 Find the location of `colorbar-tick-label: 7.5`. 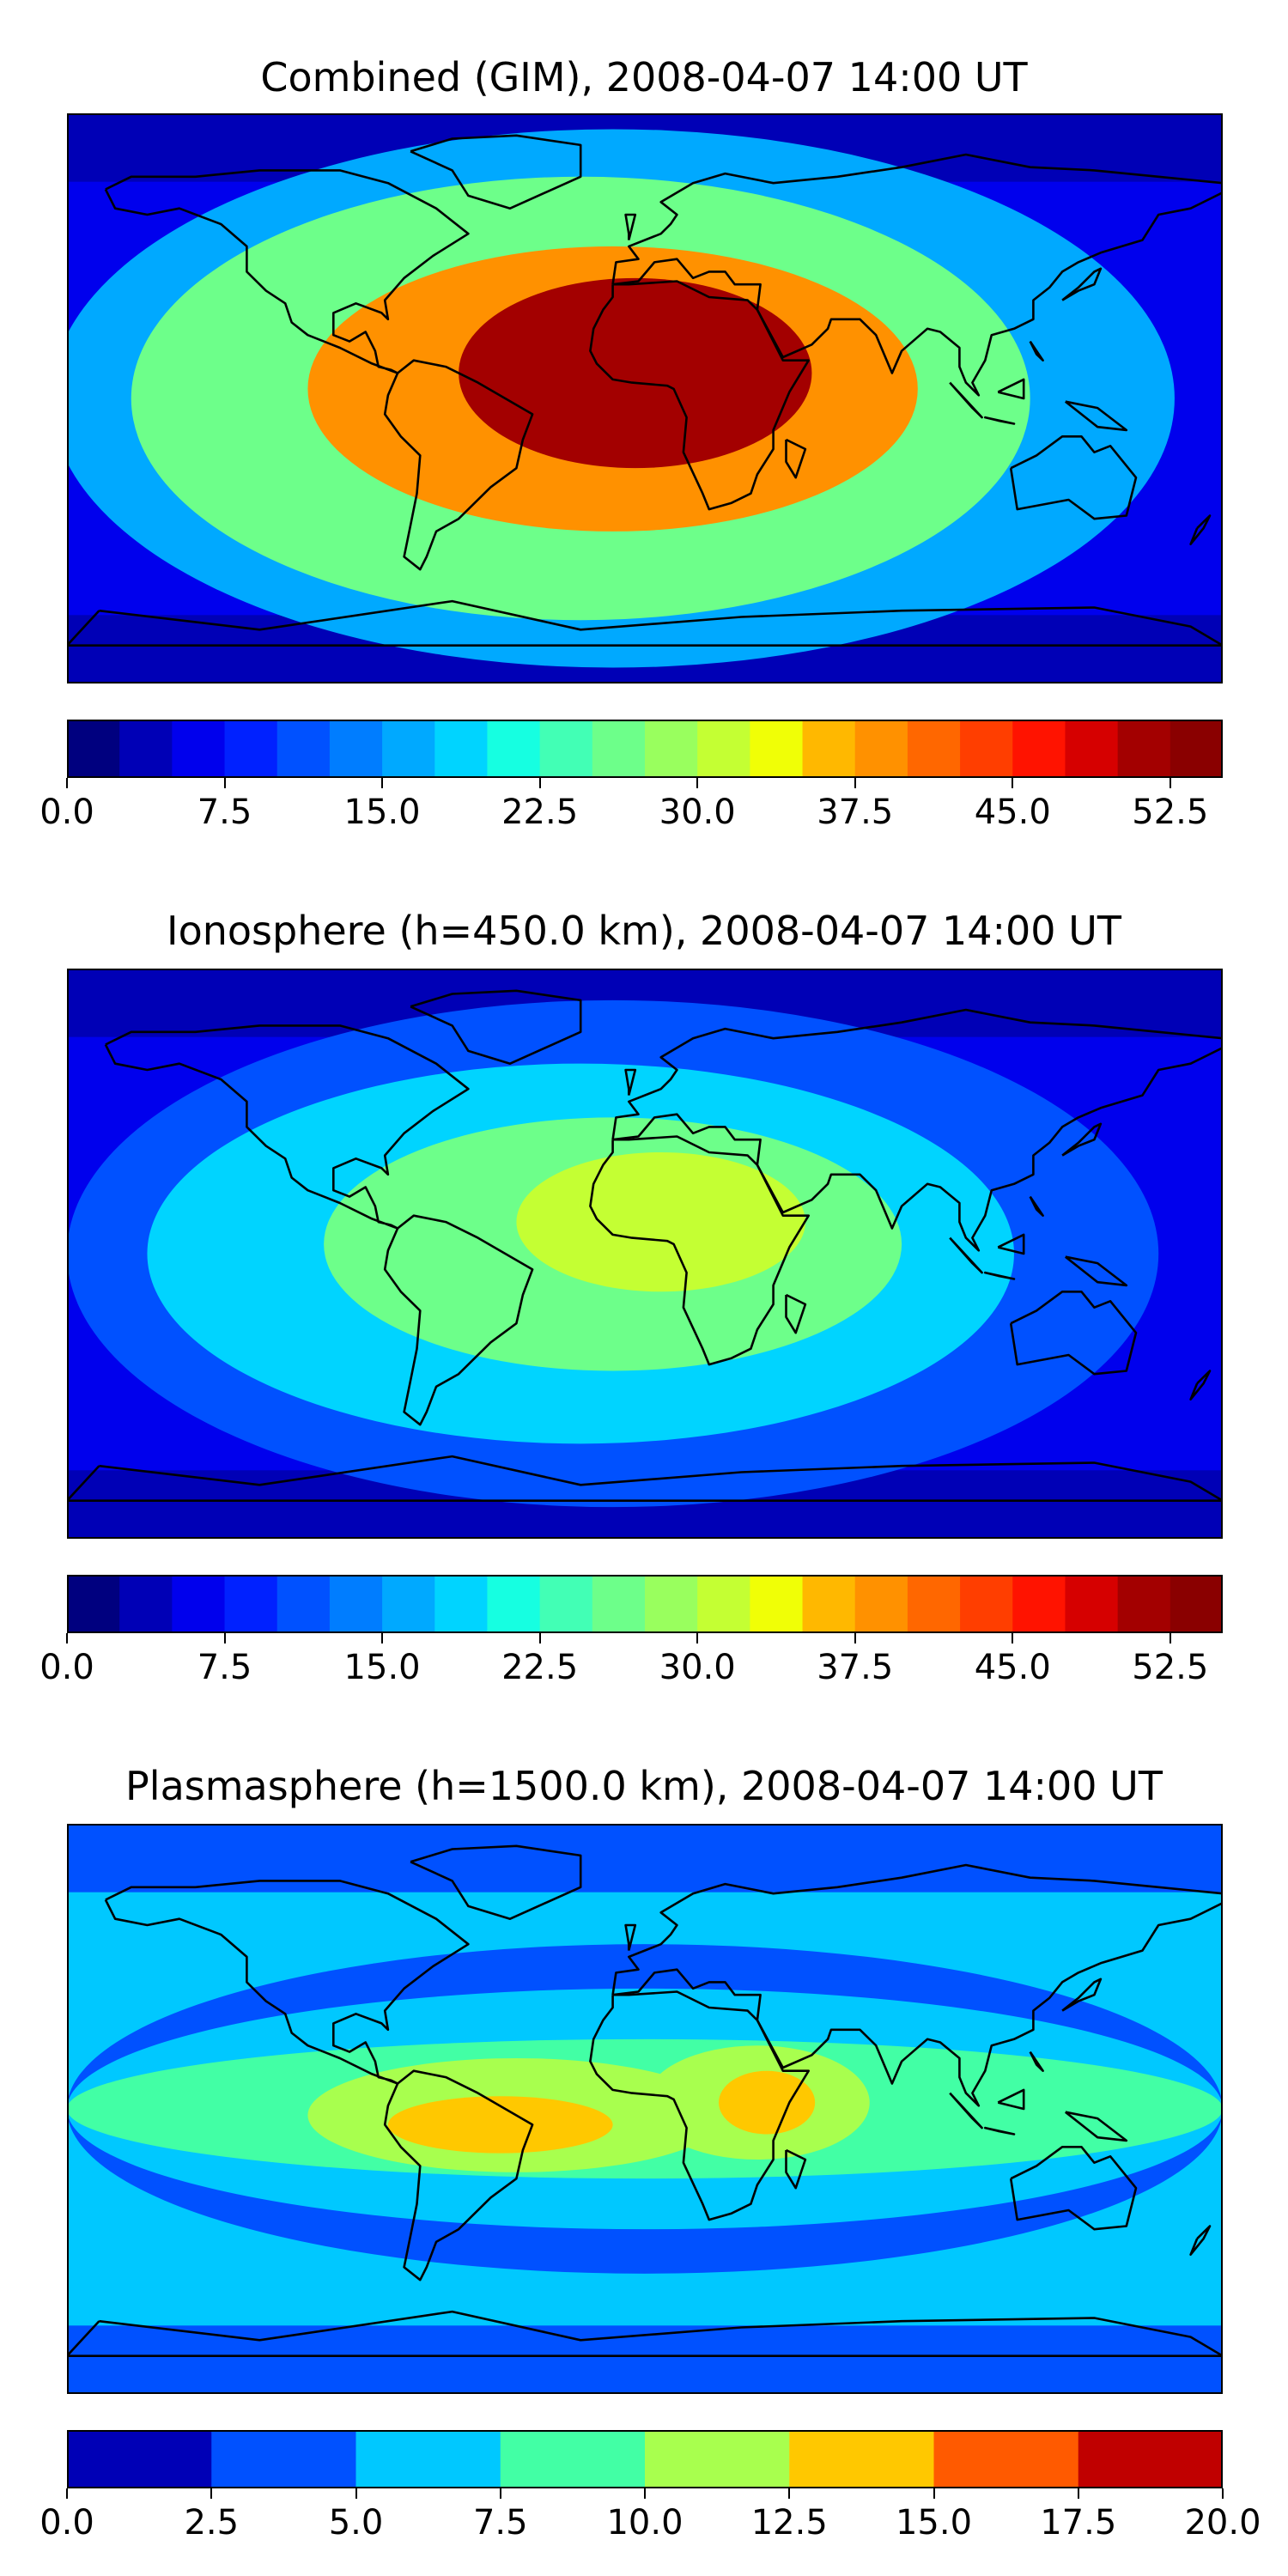

colorbar-tick-label: 7.5 is located at coordinates (500, 2523).